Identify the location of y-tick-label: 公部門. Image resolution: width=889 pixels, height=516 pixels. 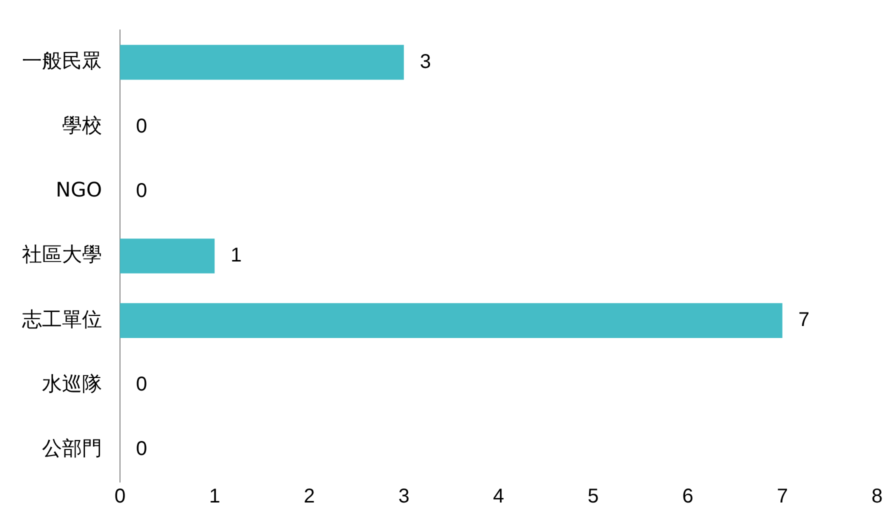
(72, 448).